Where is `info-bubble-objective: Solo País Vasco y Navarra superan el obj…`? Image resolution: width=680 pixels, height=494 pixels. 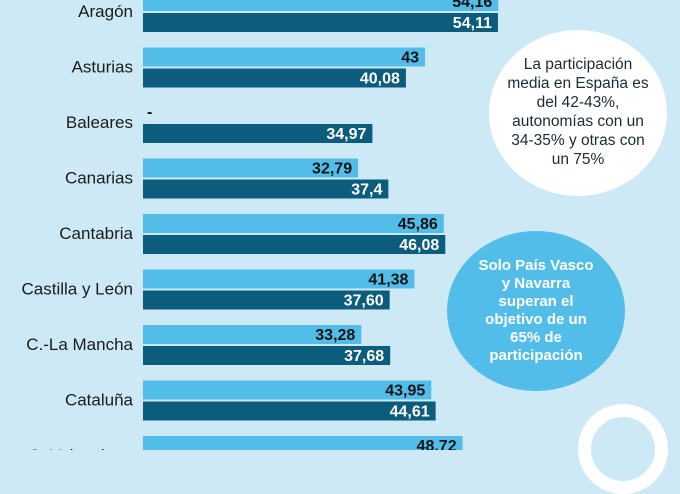
info-bubble-objective: Solo País Vasco y Navarra superan el obj… is located at coordinates (536, 311).